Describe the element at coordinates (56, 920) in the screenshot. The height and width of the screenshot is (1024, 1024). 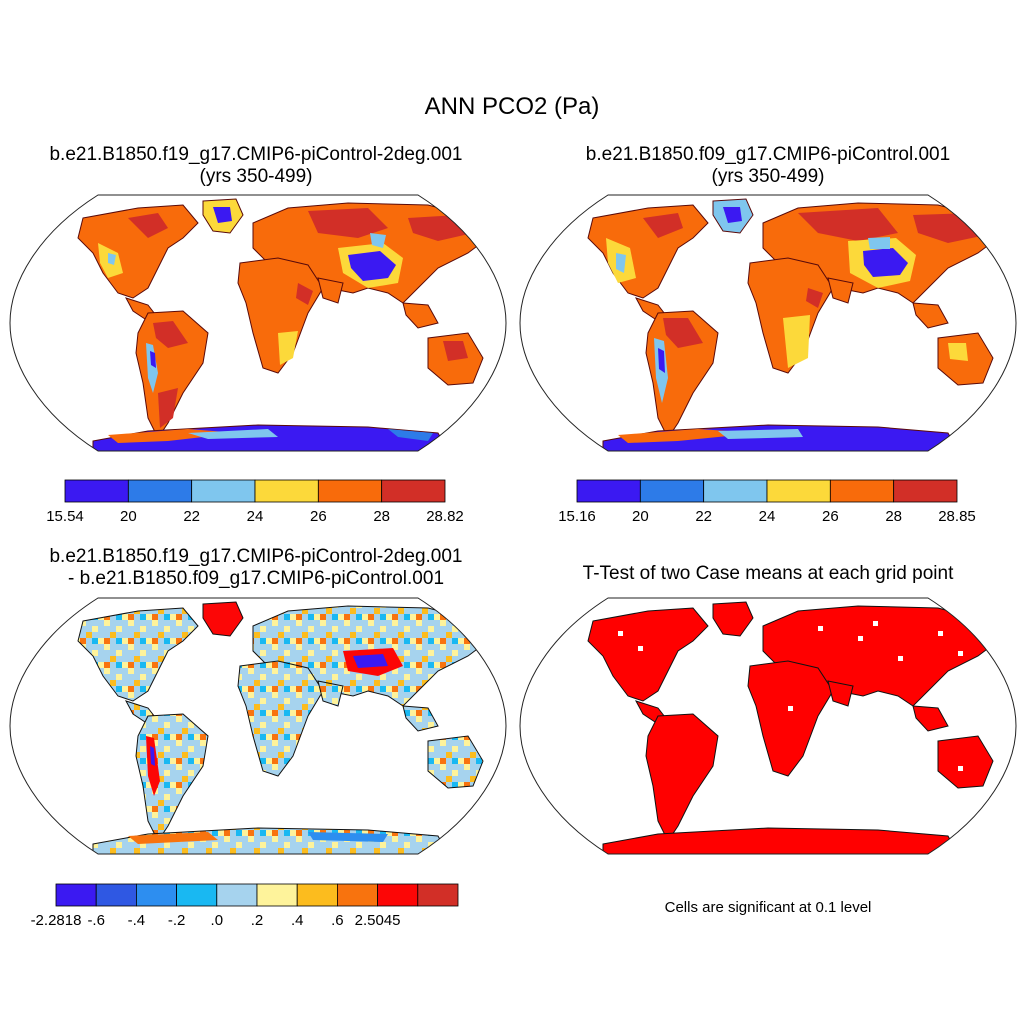
I see `colorbar-label: -2.2818` at that location.